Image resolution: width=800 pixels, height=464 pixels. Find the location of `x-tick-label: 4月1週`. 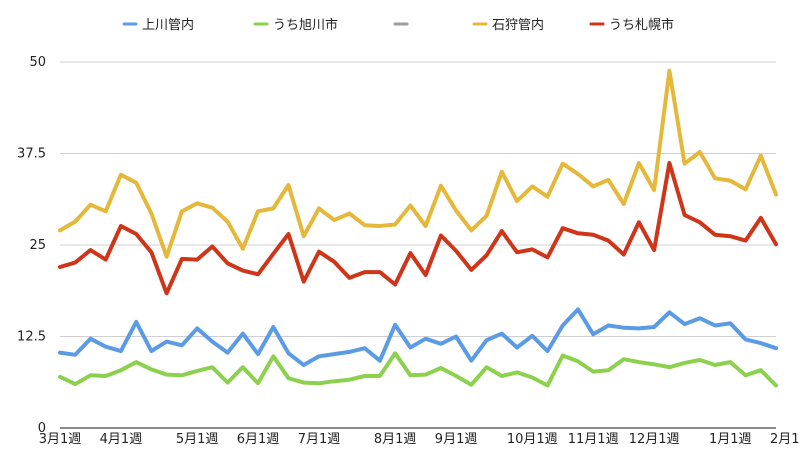

x-tick-label: 4月1週 is located at coordinates (121, 439).